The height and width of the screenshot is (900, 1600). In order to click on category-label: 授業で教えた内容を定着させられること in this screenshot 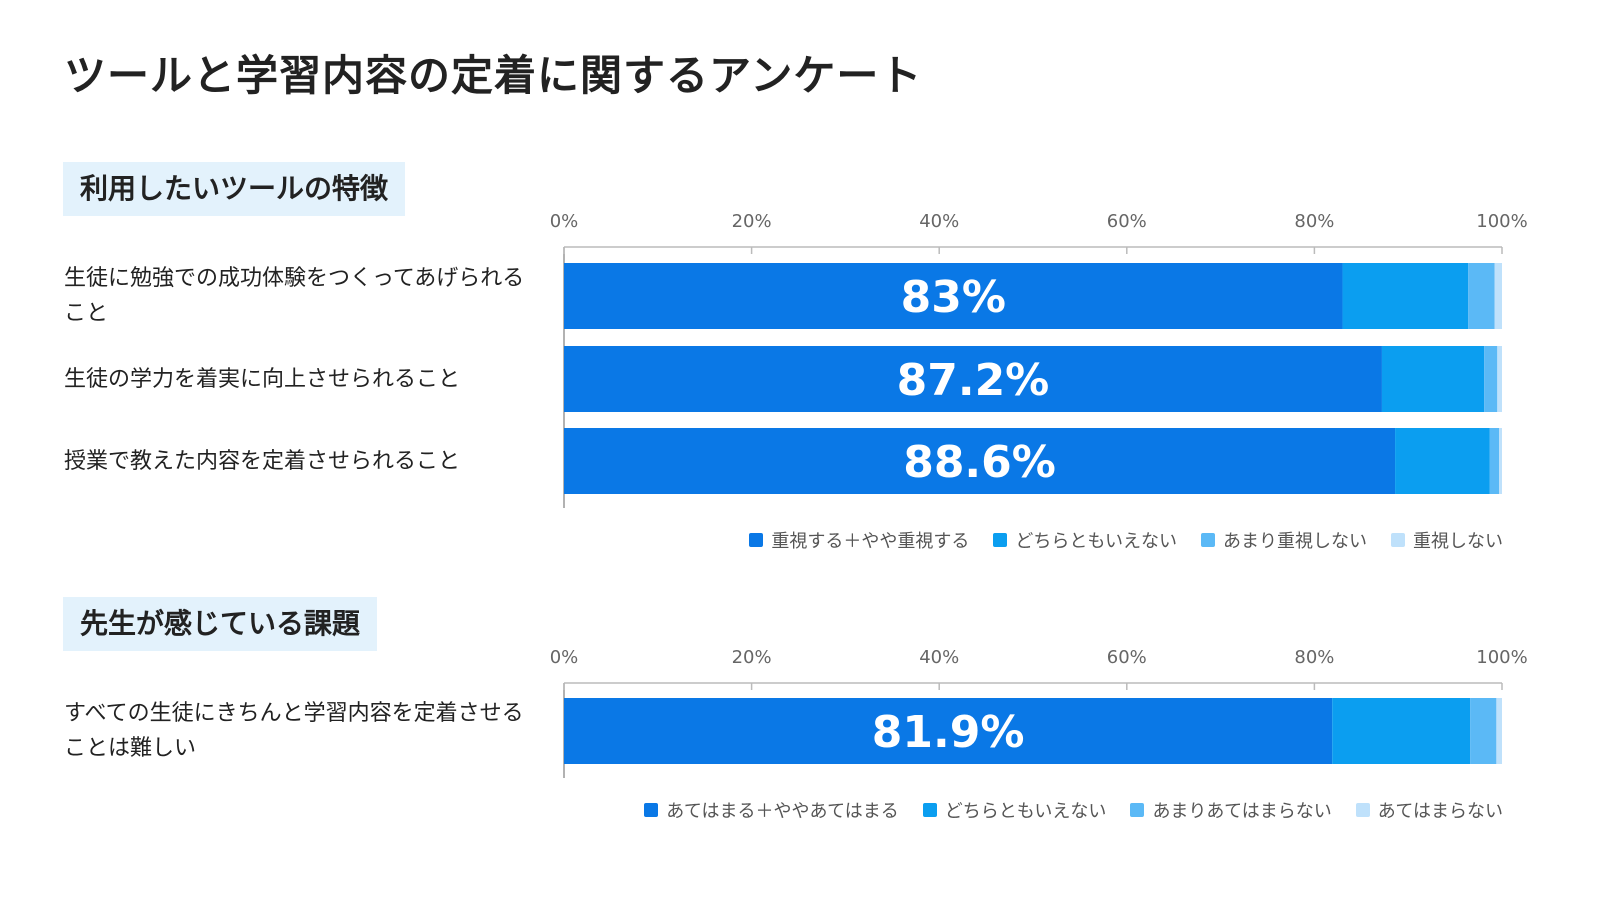, I will do `click(262, 461)`.